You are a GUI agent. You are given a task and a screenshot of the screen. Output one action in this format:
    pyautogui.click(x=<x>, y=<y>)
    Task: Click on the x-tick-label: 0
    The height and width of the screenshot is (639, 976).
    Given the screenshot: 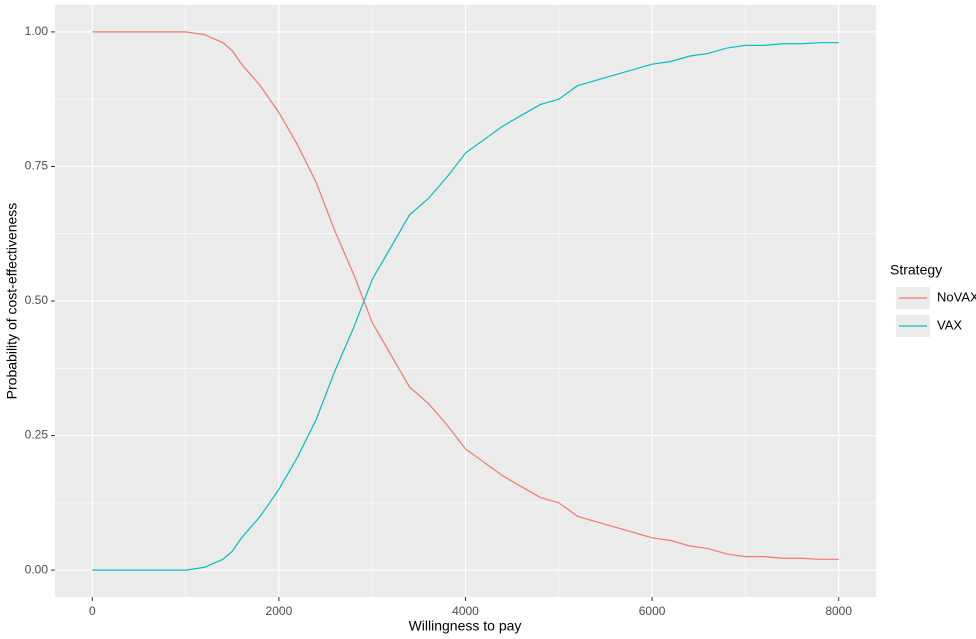 What is the action you would take?
    pyautogui.click(x=92, y=611)
    